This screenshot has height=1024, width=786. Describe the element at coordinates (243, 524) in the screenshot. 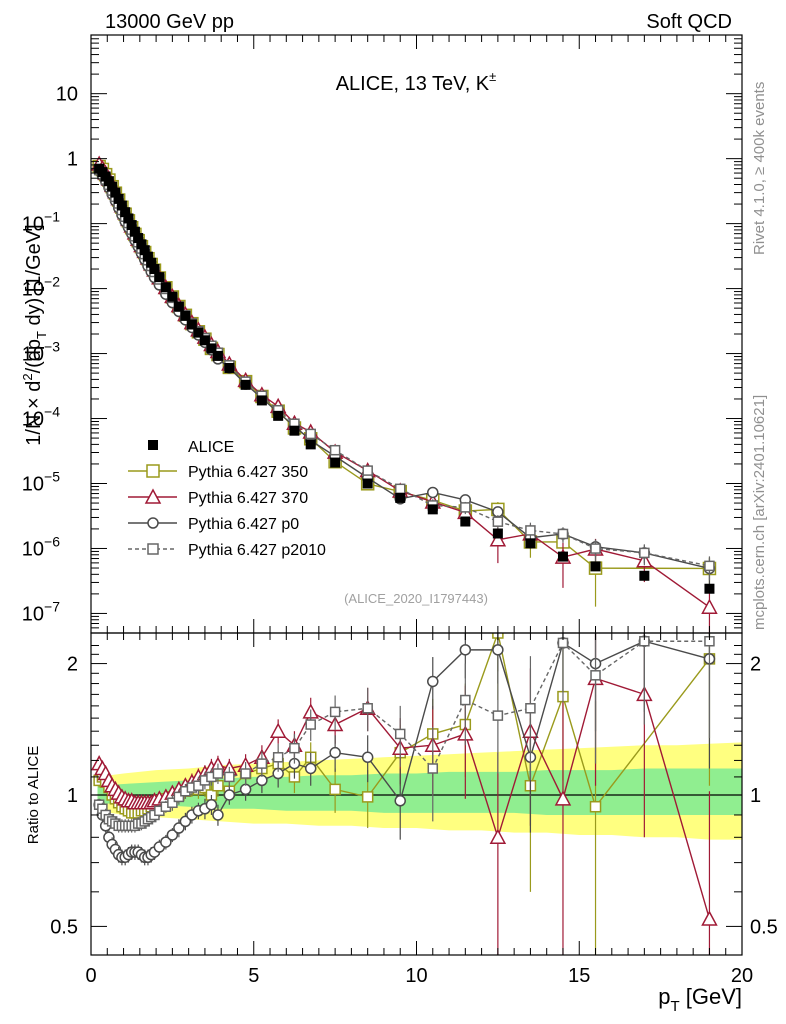

I see `legend-label-p0: Pythia 6.427 p0` at that location.